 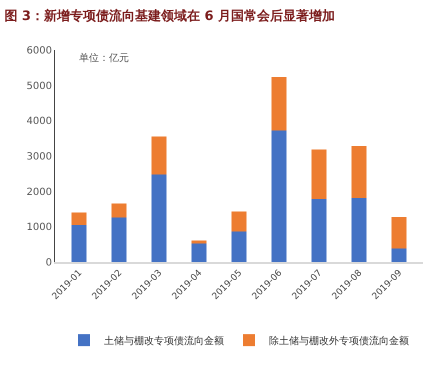 What do you see at coordinates (39, 228) in the screenshot?
I see `y-tick-label: 1000` at bounding box center [39, 228].